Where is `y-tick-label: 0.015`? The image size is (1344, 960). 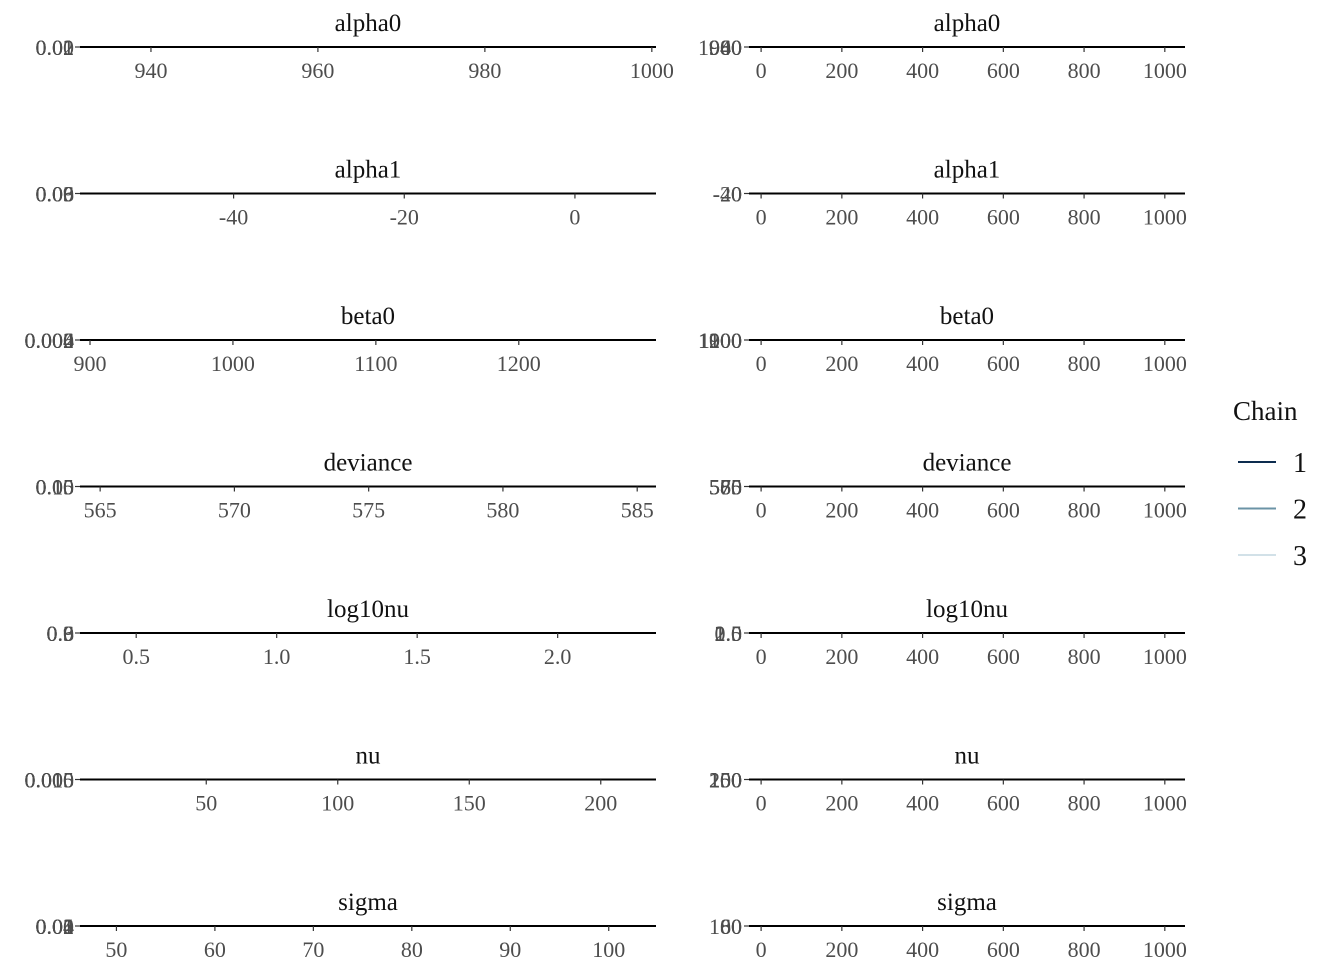
y-tick-label: 0.015 is located at coordinates (50, 780).